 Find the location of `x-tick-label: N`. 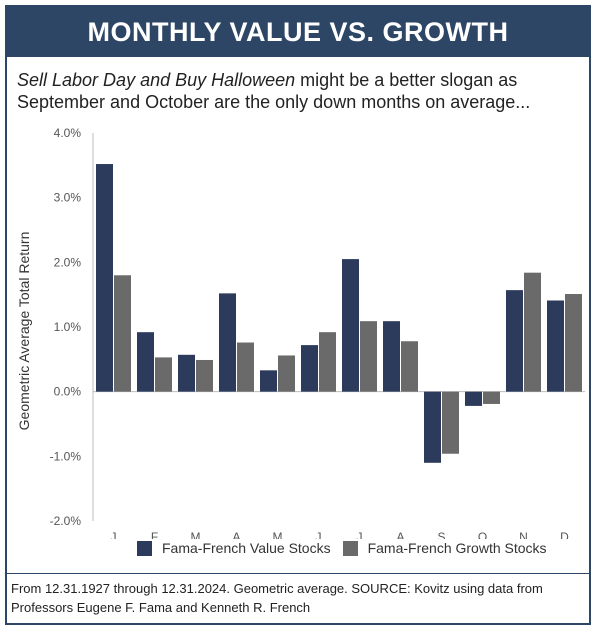

x-tick-label: N is located at coordinates (523, 534).